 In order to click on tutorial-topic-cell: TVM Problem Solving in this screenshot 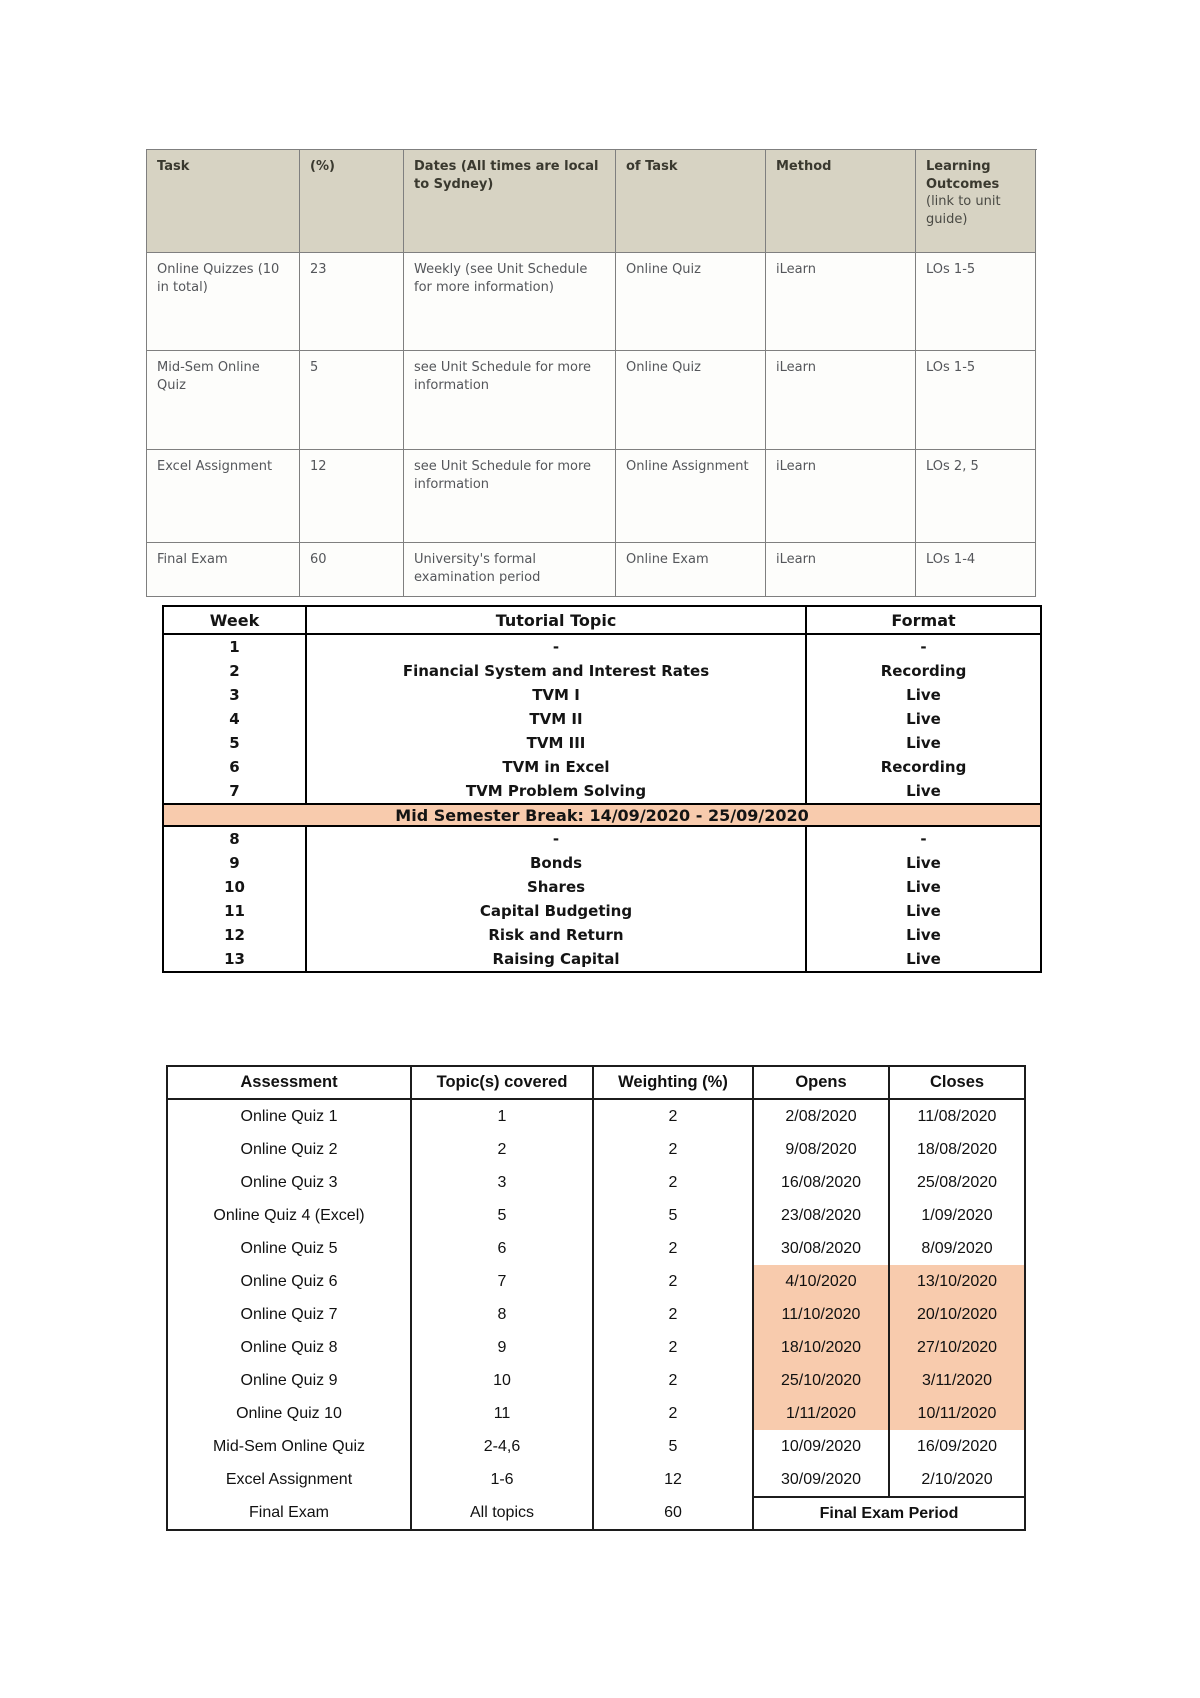, I will do `click(557, 791)`.